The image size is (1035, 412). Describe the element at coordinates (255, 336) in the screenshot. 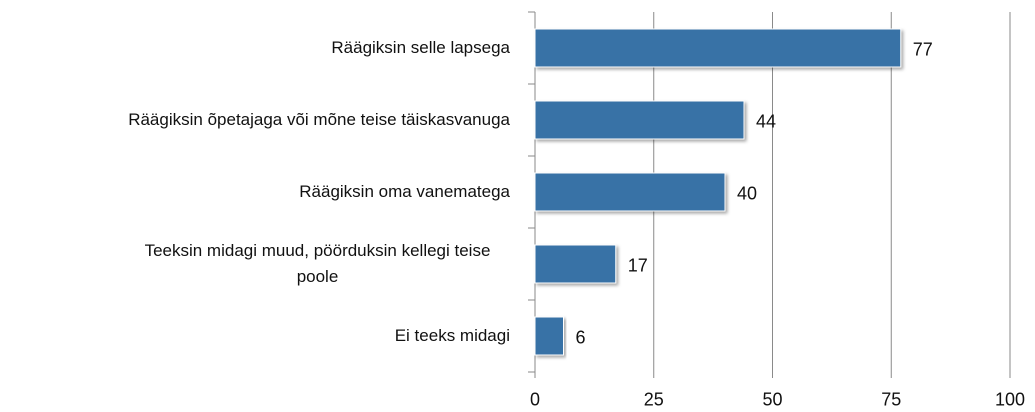

I see `category-label: Ei teeks midagi` at that location.